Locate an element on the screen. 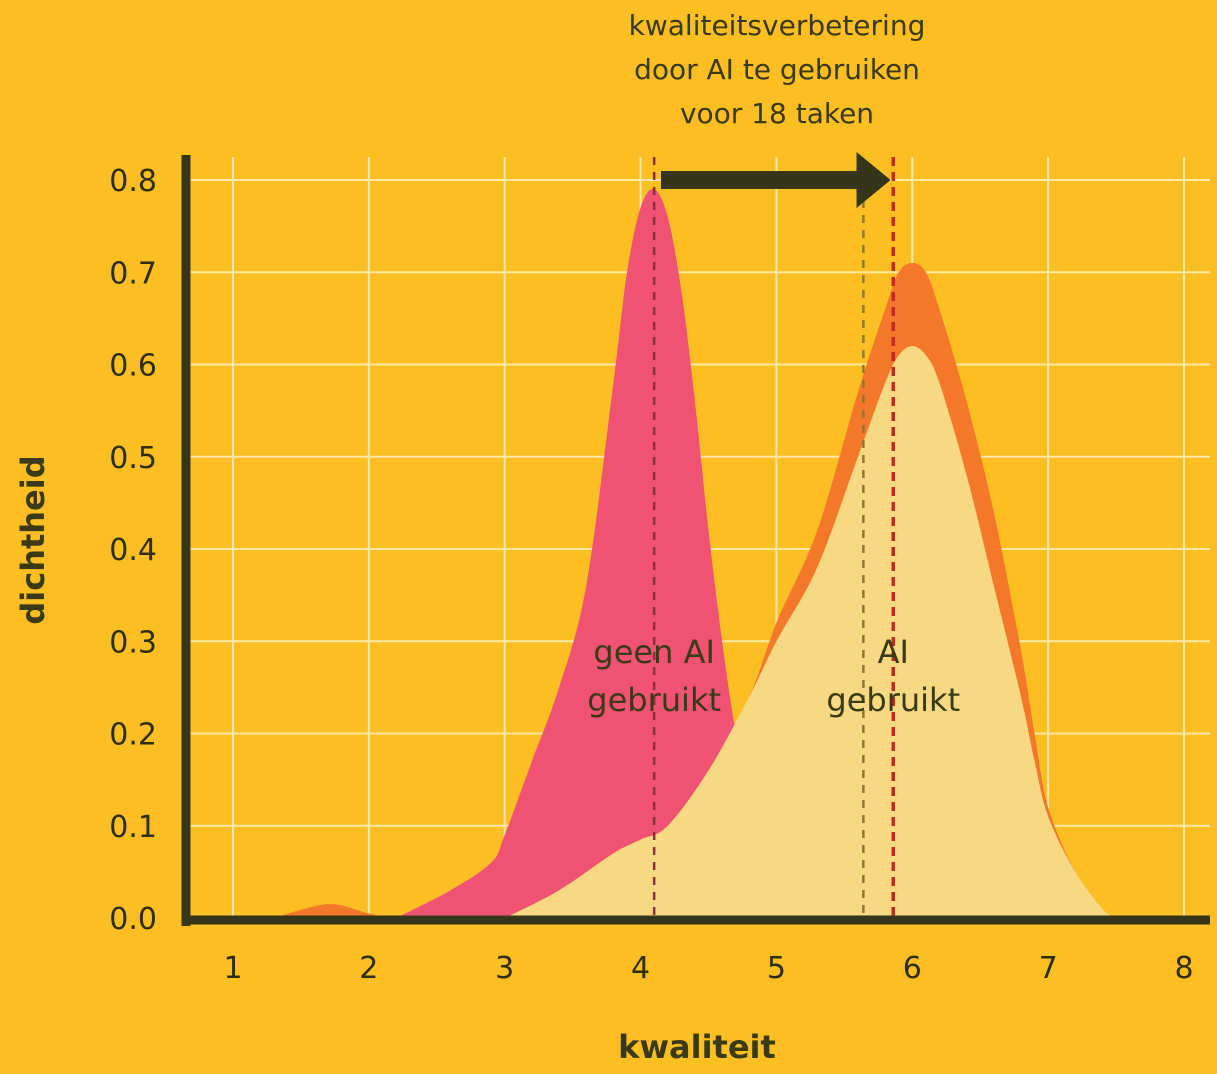 The image size is (1217, 1074). y-tick-label-0.4: 0.4 is located at coordinates (133, 550).